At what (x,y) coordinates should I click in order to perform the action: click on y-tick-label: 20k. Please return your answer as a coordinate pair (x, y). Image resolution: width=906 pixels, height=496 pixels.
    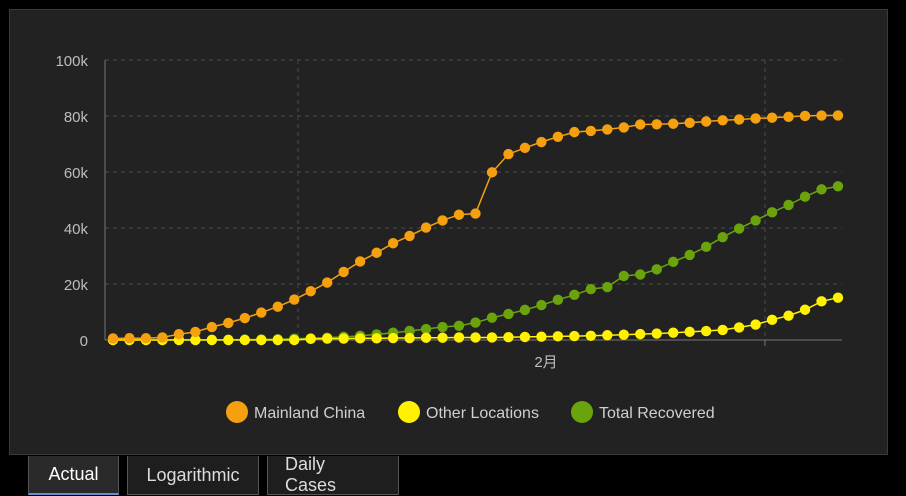
    Looking at the image, I should click on (76, 285).